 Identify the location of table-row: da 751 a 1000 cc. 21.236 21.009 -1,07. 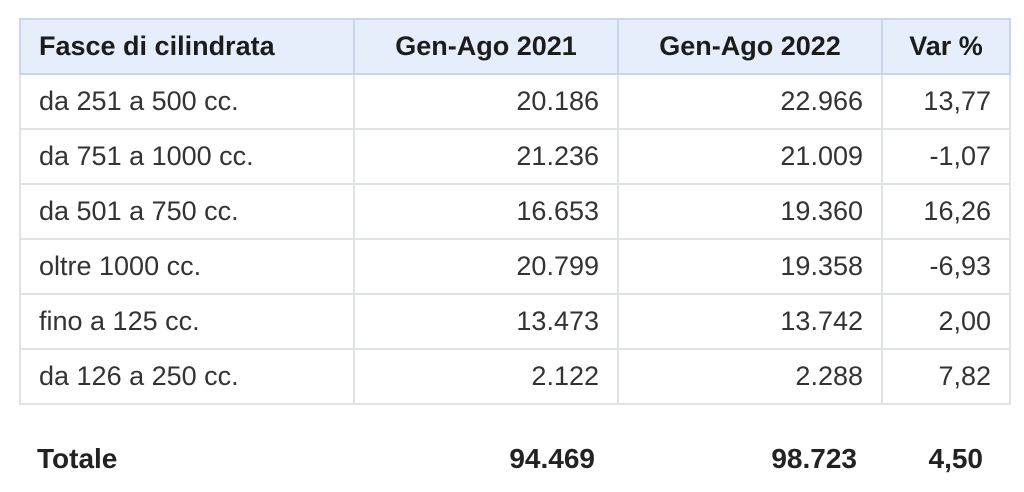
(515, 156).